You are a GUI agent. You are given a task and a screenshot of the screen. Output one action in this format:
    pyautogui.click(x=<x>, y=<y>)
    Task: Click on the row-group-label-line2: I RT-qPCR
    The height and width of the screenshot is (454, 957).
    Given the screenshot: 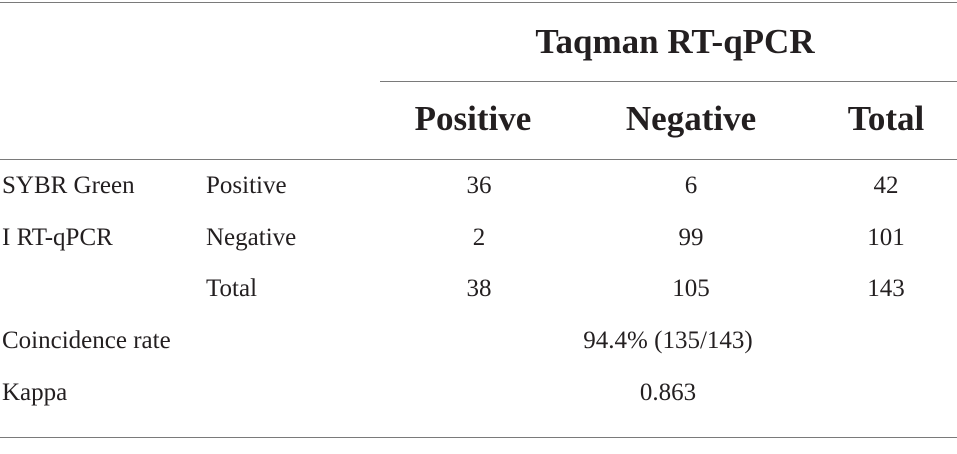 What is the action you would take?
    pyautogui.click(x=57, y=237)
    